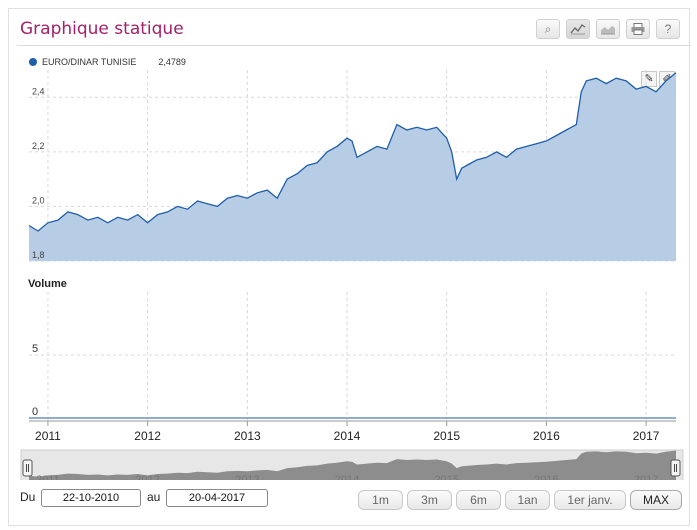 The width and height of the screenshot is (697, 530). Describe the element at coordinates (347, 477) in the screenshot. I see `navigator-tick-label: 2014` at that location.